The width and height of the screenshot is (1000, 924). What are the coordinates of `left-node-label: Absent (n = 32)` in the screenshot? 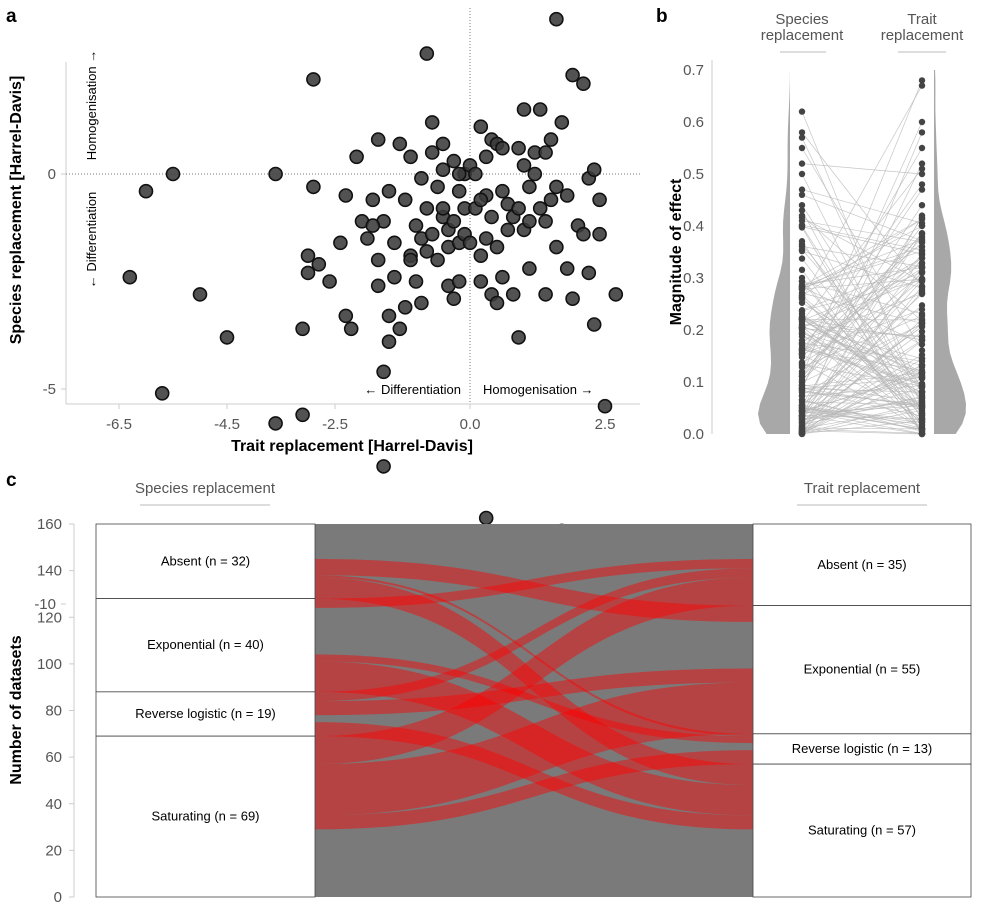 It's located at (205, 560).